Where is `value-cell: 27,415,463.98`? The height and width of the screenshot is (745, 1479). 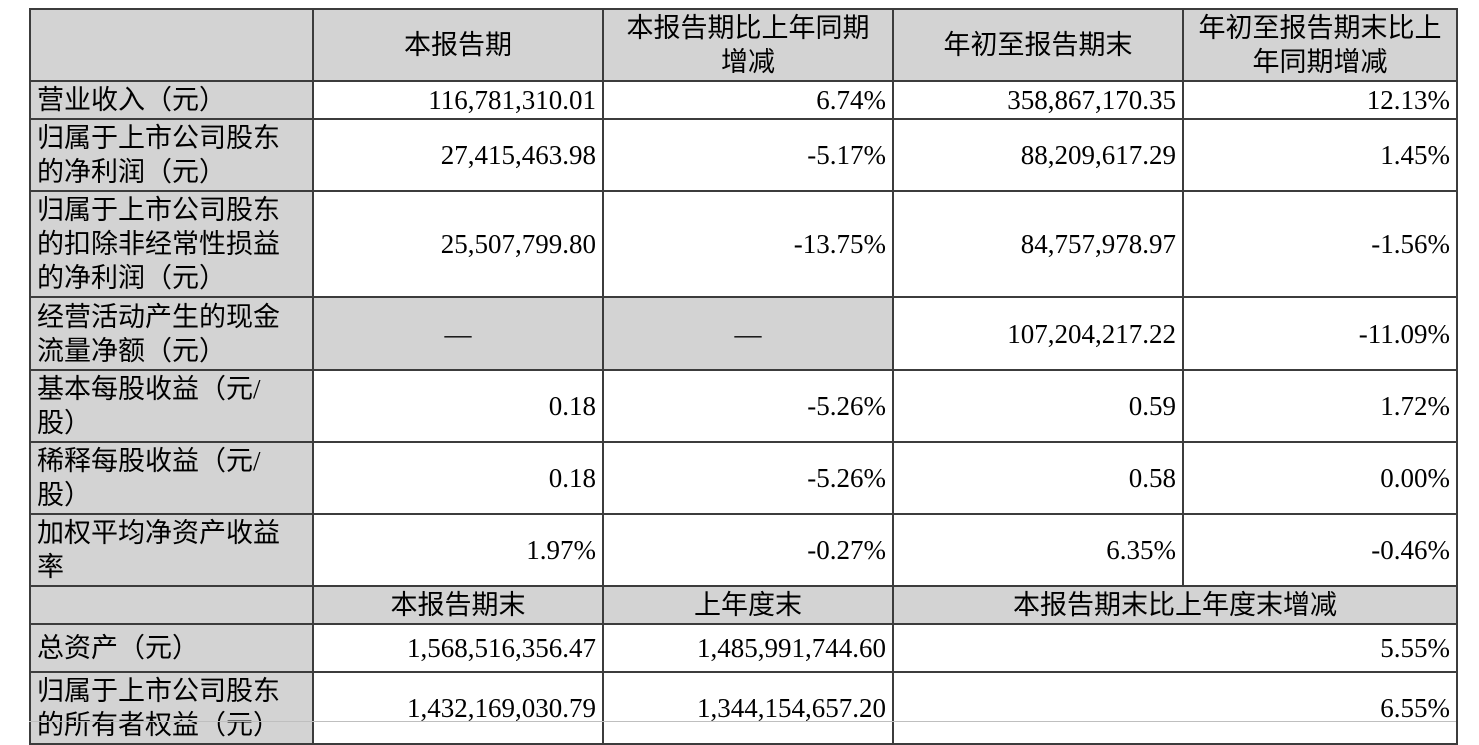
value-cell: 27,415,463.98 is located at coordinates (458, 155).